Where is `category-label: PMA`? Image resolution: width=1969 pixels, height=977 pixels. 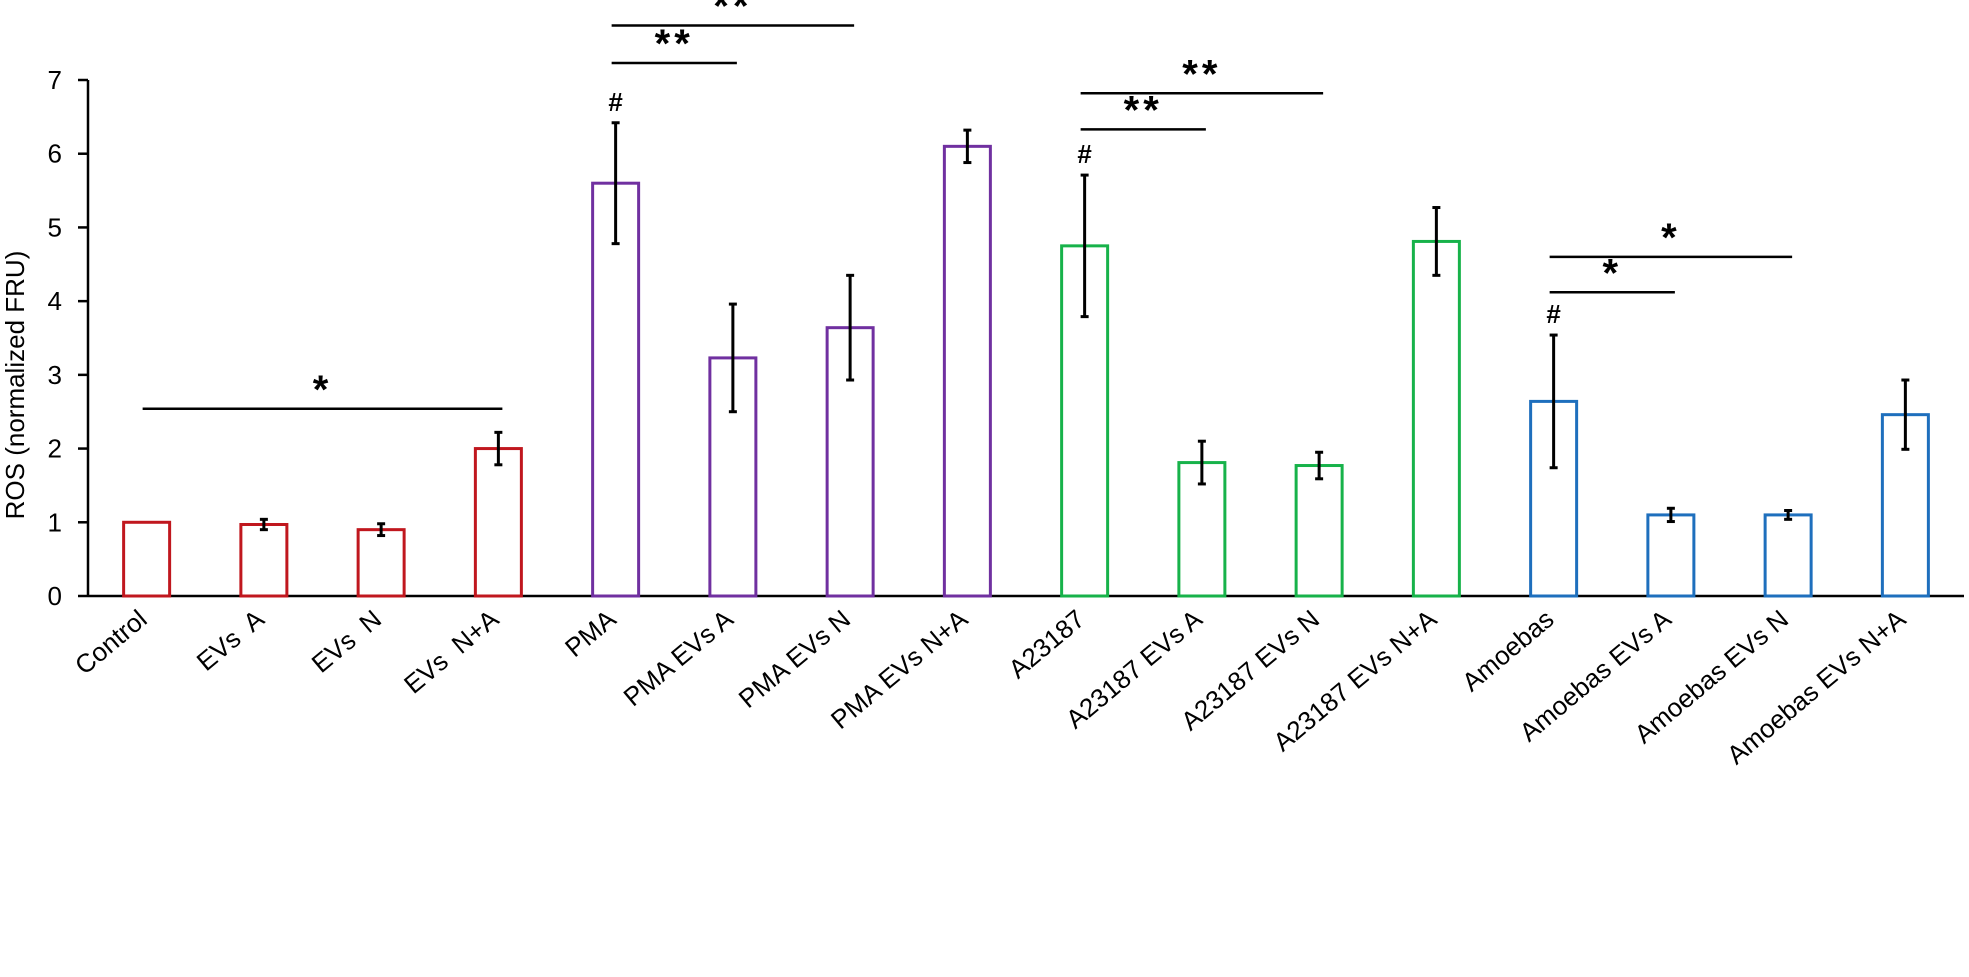 category-label: PMA is located at coordinates (590, 633).